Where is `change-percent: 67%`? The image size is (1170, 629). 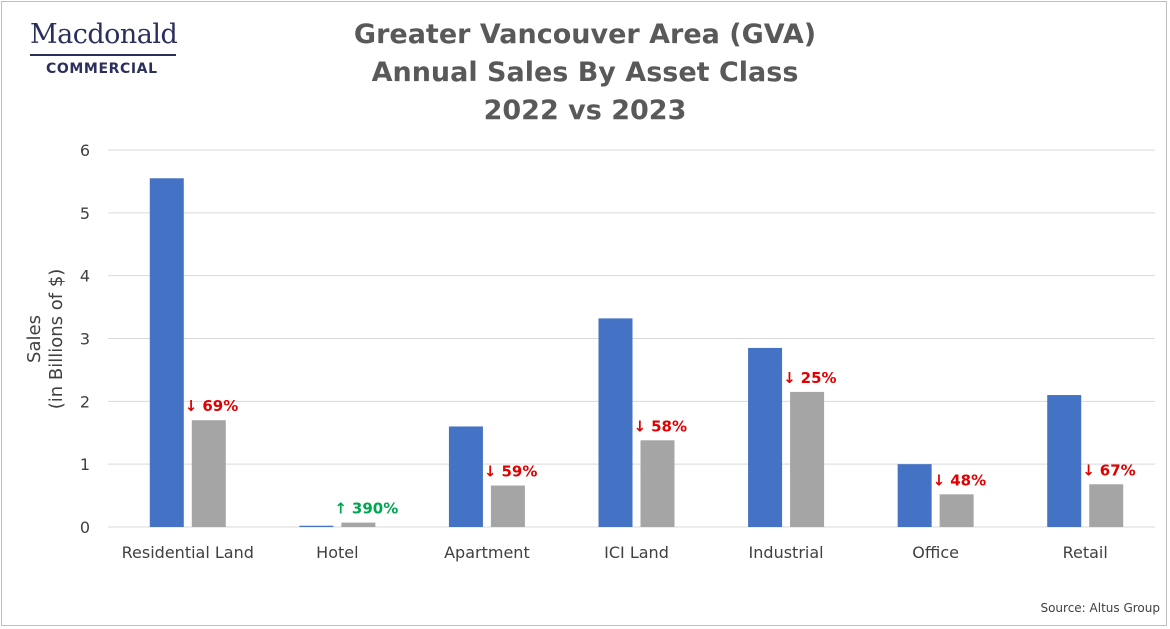 change-percent: 67% is located at coordinates (1118, 470).